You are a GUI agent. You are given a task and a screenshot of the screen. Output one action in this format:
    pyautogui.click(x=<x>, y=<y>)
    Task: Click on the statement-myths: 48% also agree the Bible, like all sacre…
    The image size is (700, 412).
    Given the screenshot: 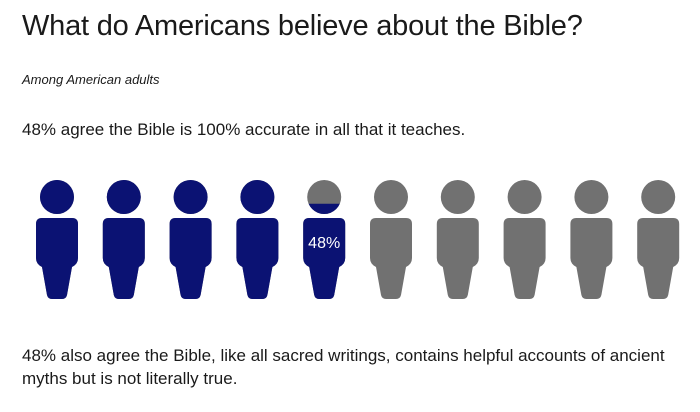 What is the action you would take?
    pyautogui.click(x=343, y=367)
    